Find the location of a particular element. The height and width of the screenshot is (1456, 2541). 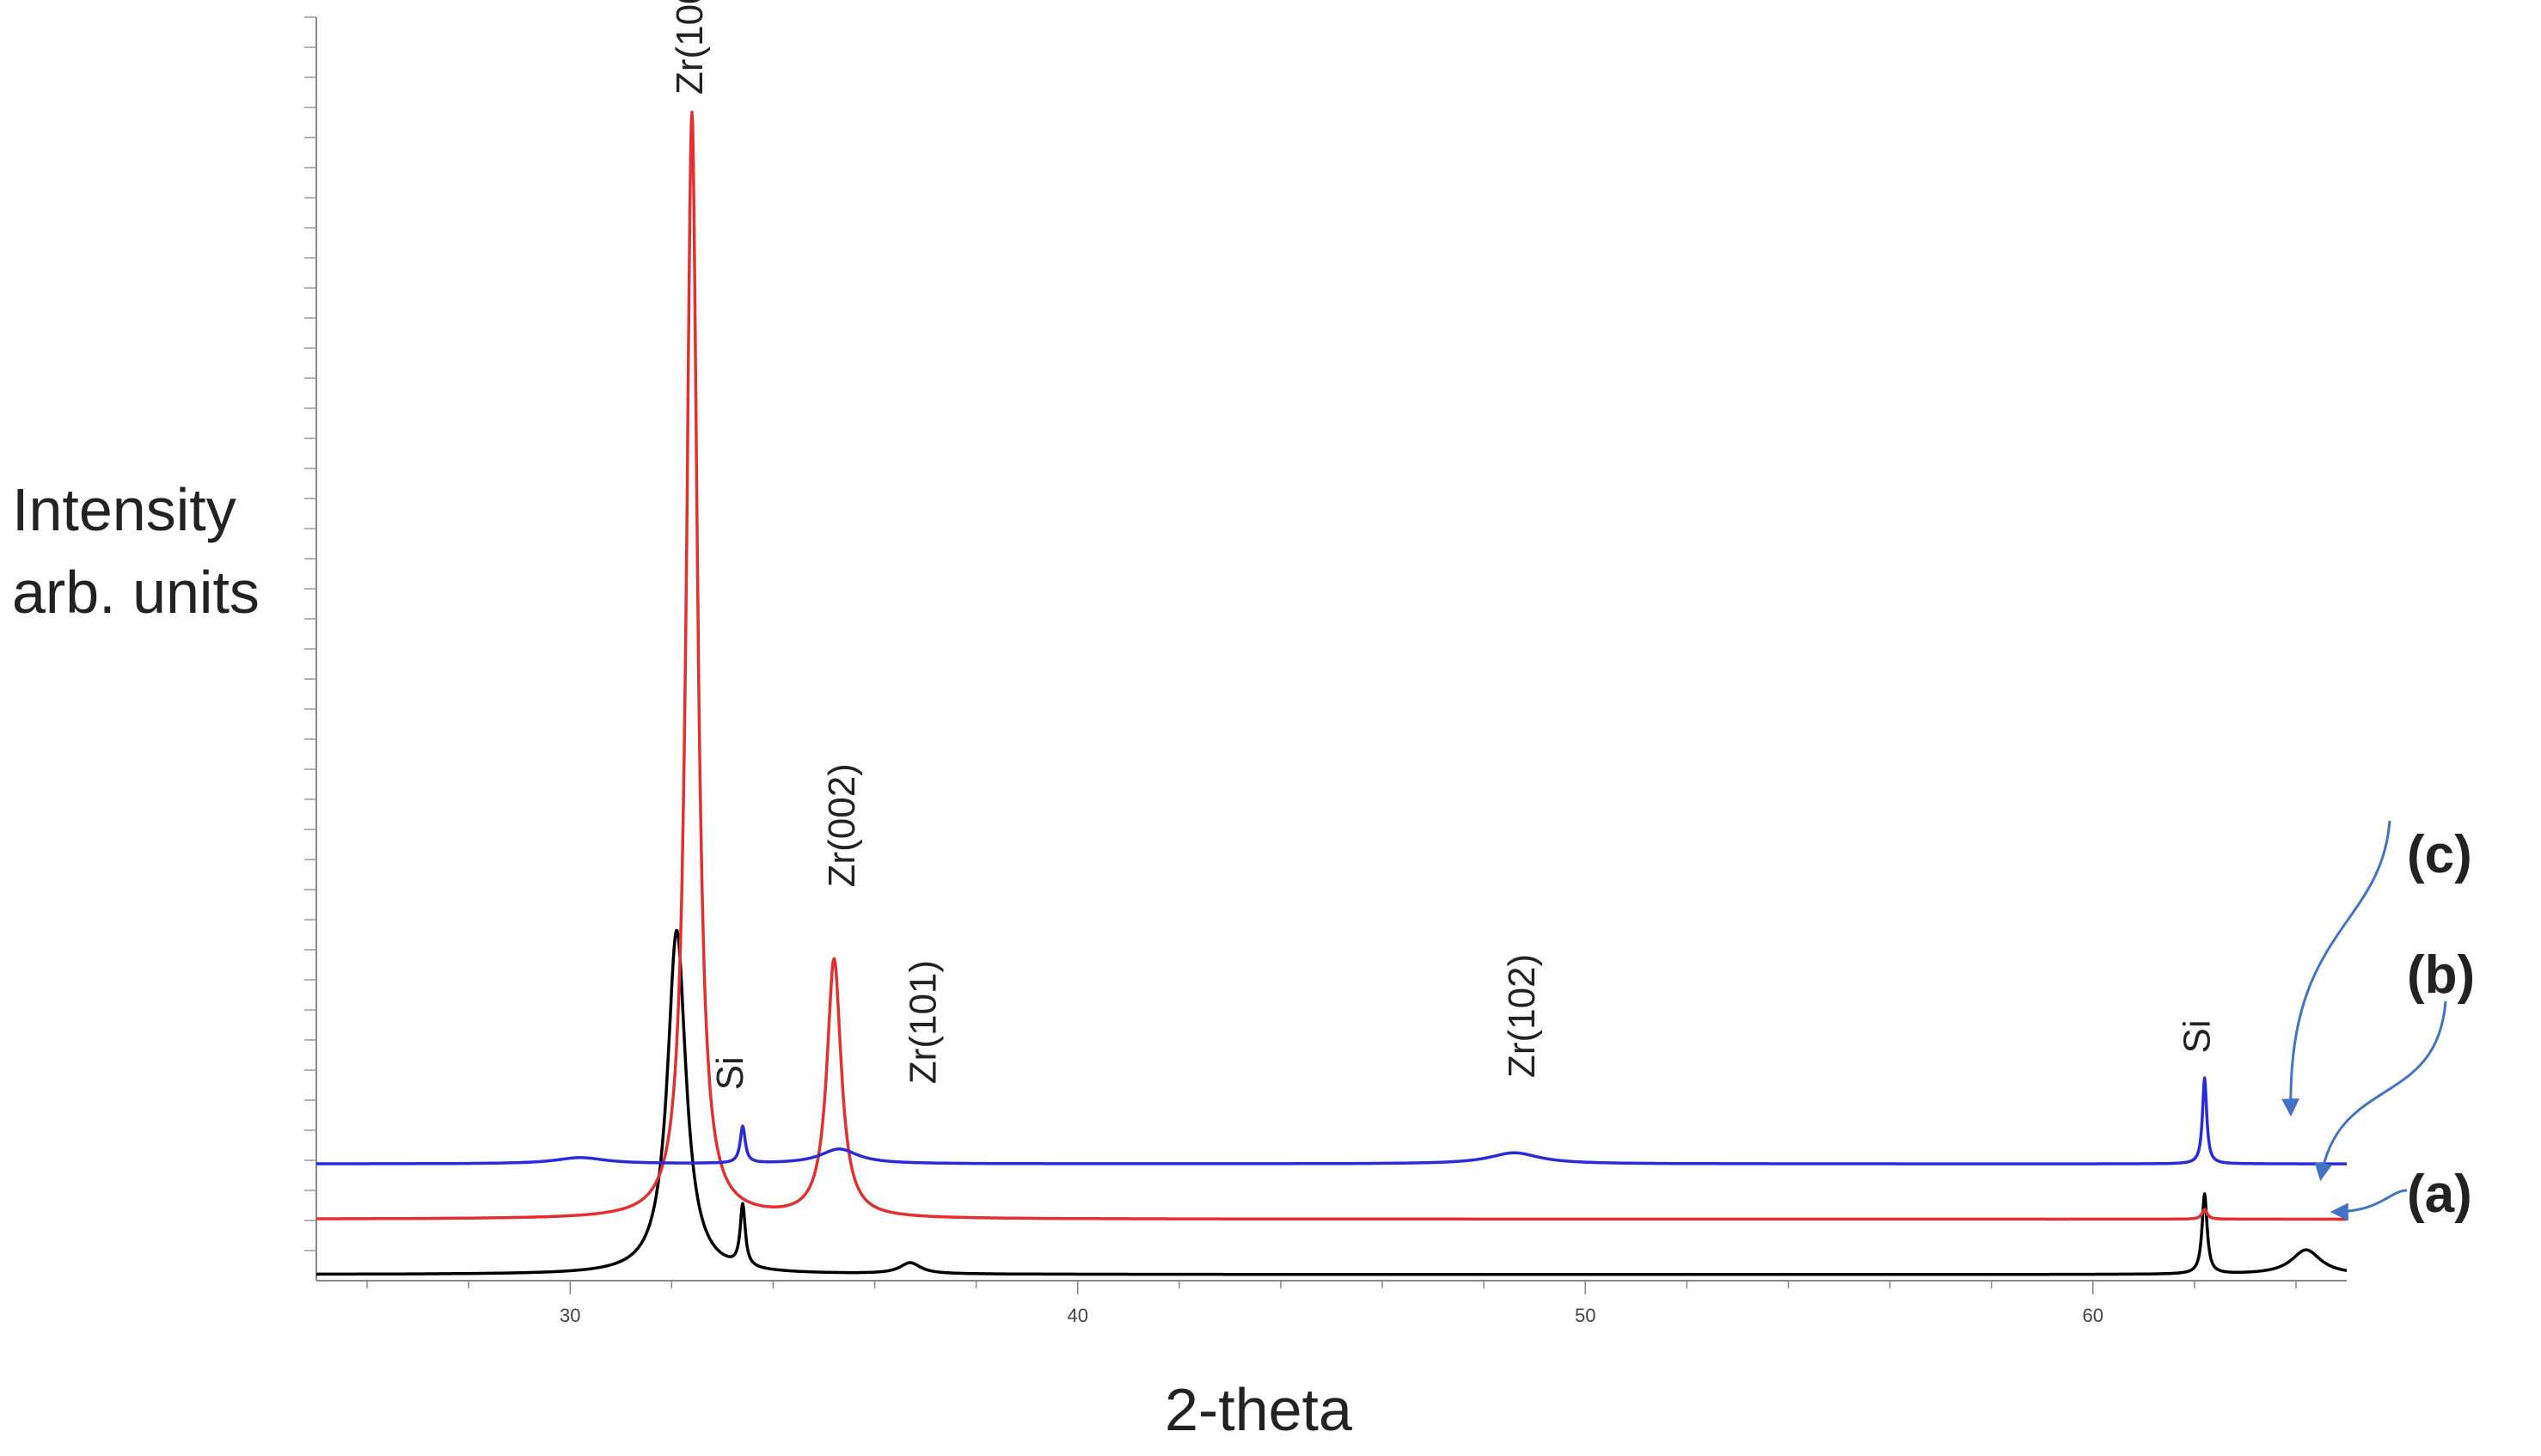

y-axis-label-line2: arb. units is located at coordinates (136, 592).